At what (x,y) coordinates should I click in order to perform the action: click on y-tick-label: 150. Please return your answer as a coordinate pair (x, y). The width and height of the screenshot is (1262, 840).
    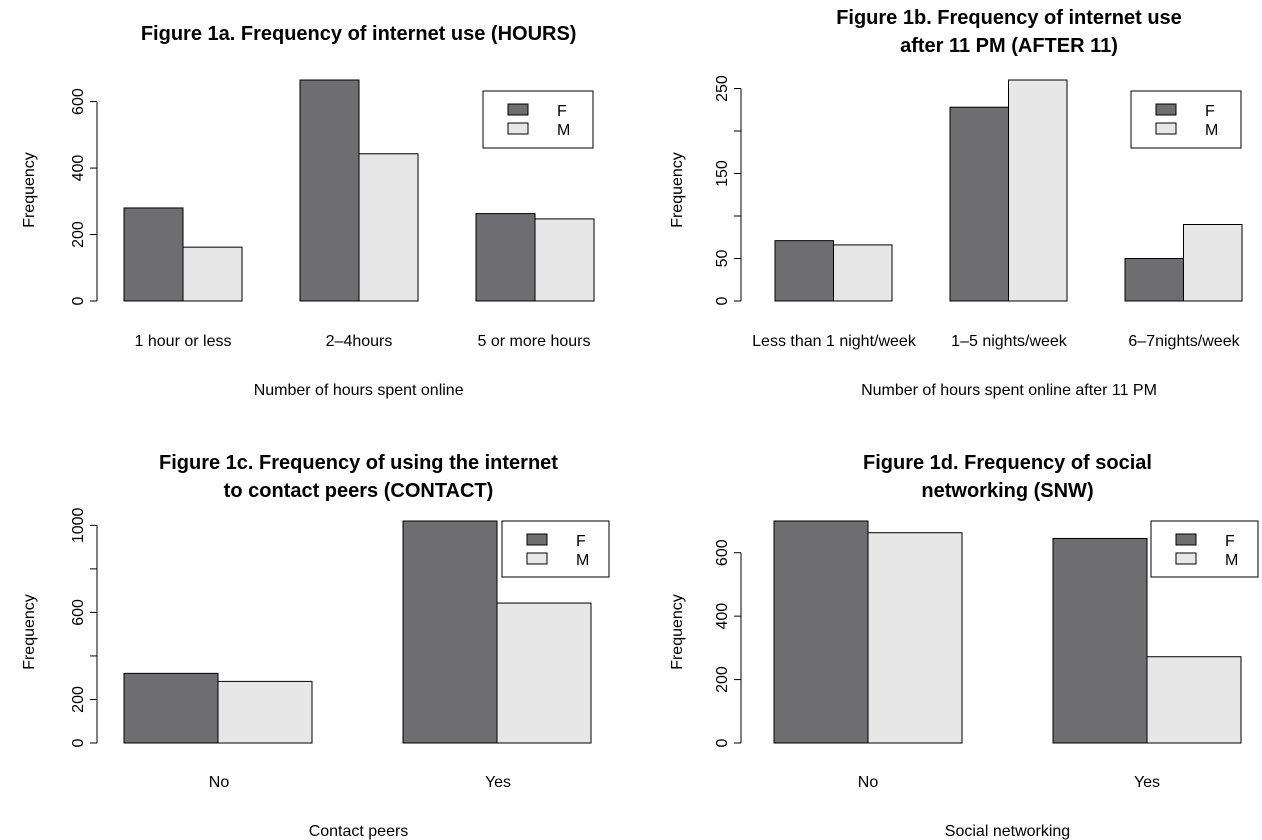
    Looking at the image, I should click on (722, 173).